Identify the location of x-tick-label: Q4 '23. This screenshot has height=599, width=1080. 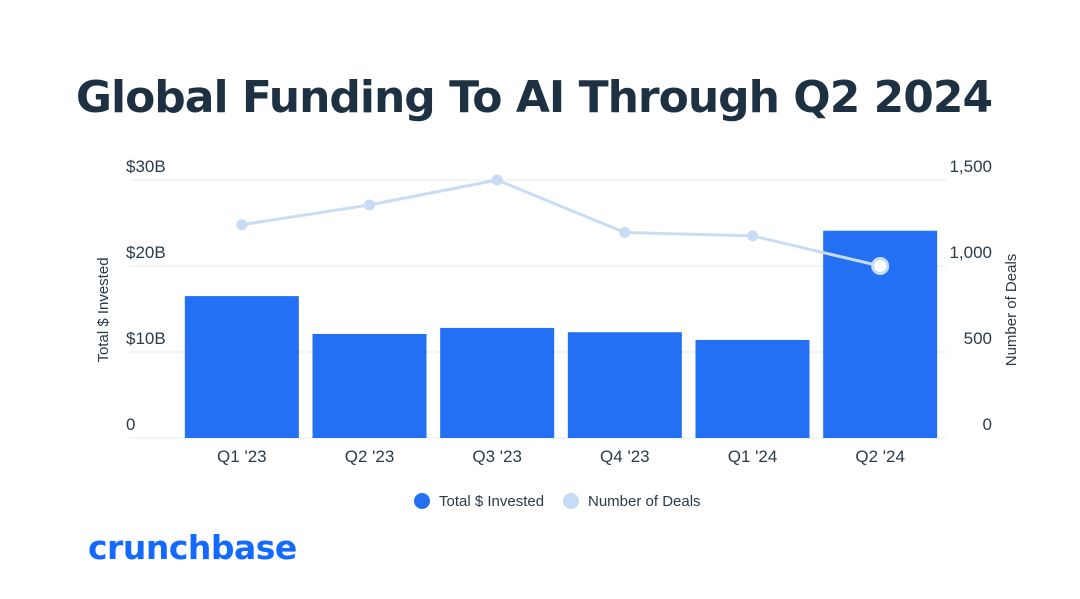
(625, 456).